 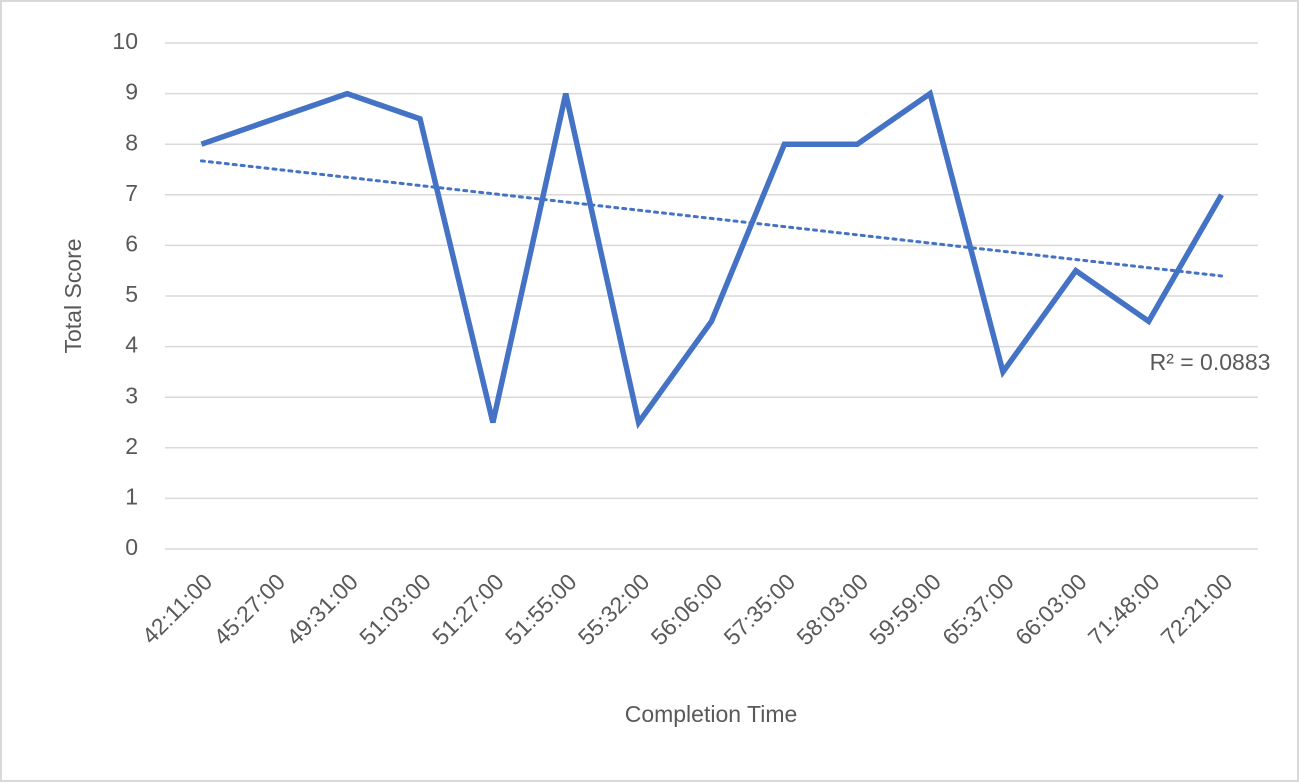 What do you see at coordinates (131, 345) in the screenshot?
I see `y-tick-label: 4` at bounding box center [131, 345].